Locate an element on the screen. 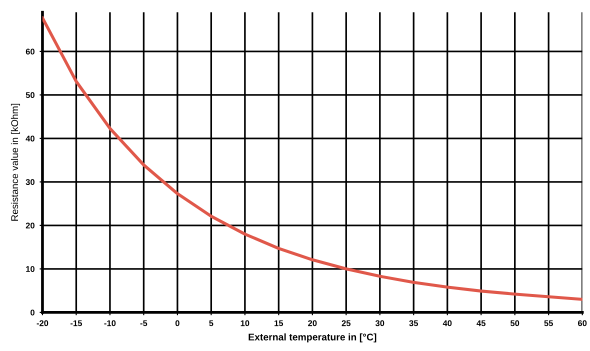  x-tick-label: 50 is located at coordinates (515, 323).